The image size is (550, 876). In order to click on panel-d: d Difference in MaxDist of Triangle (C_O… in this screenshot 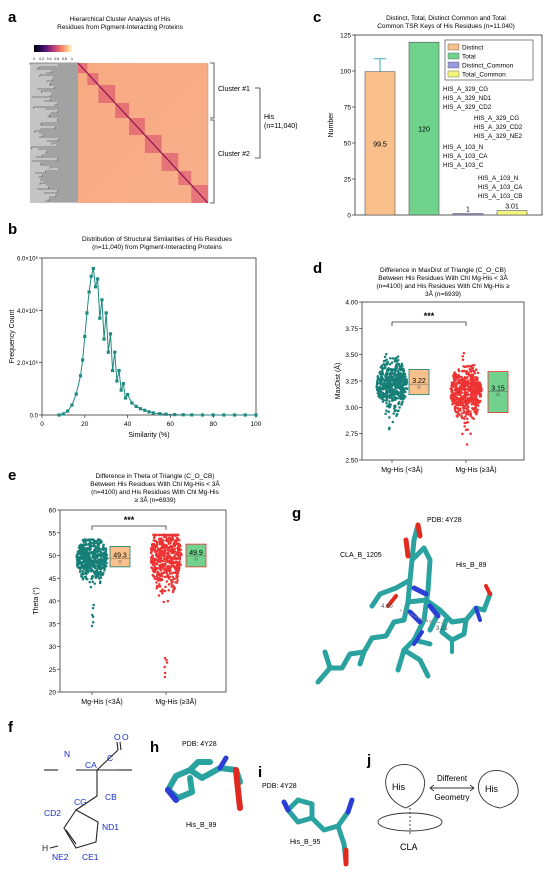, I will do `click(419, 367)`.